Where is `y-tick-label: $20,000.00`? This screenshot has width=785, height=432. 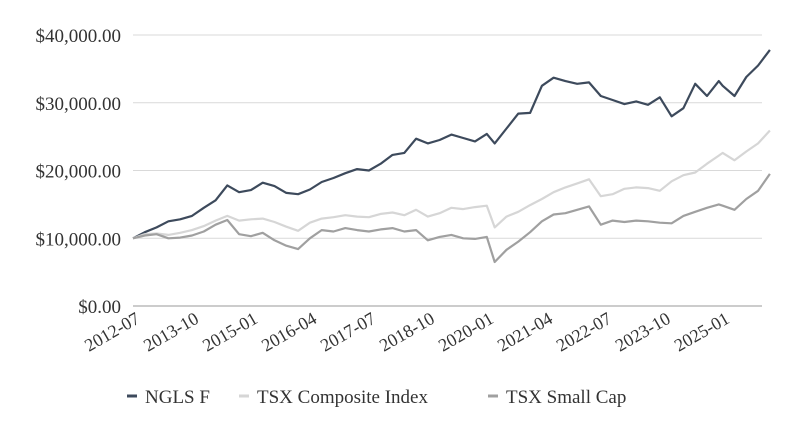 y-tick-label: $20,000.00 is located at coordinates (79, 172).